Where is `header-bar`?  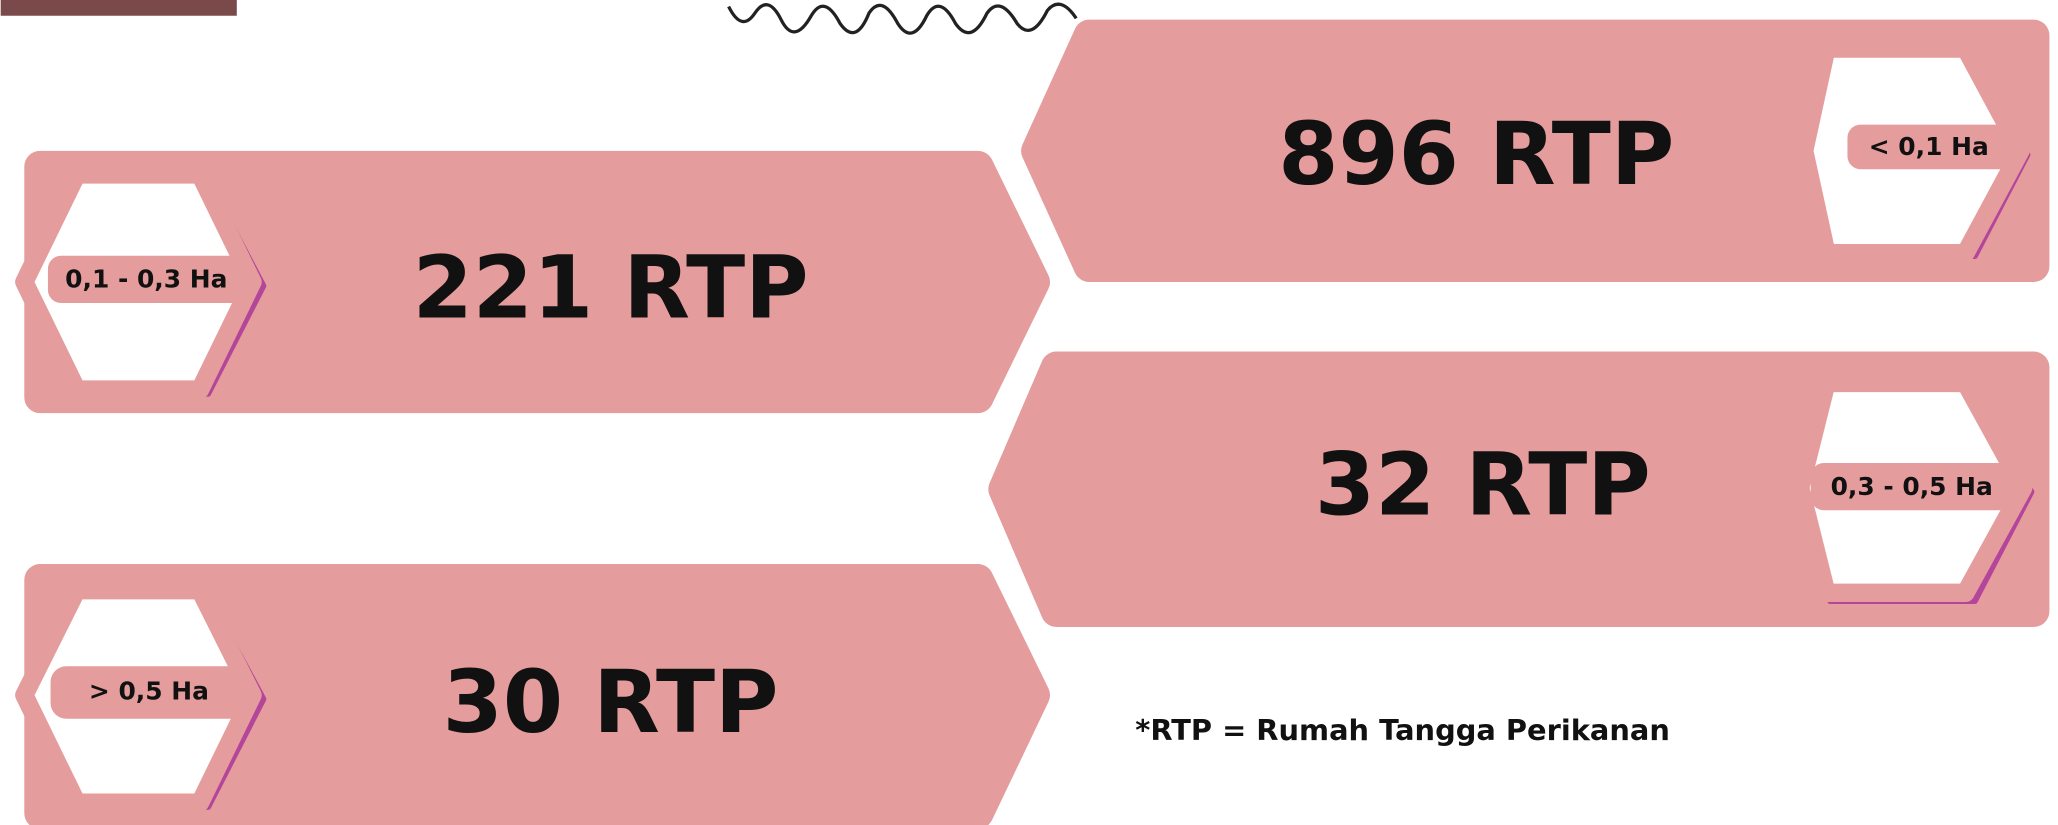 header-bar is located at coordinates (118, 8).